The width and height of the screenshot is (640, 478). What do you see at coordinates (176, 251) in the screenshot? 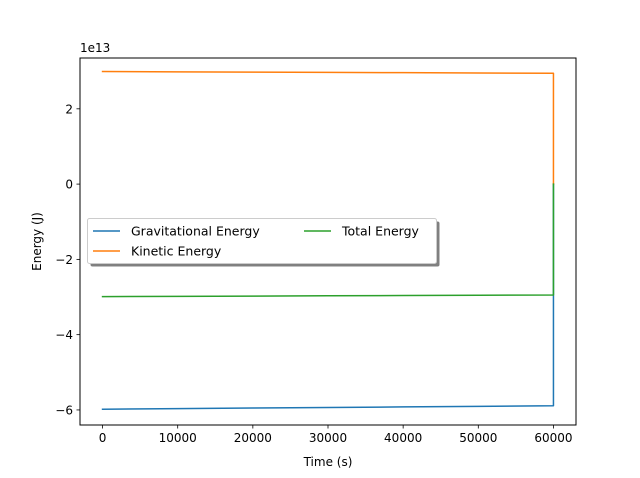
I see `legend-label-1: Kinetic Energy` at bounding box center [176, 251].